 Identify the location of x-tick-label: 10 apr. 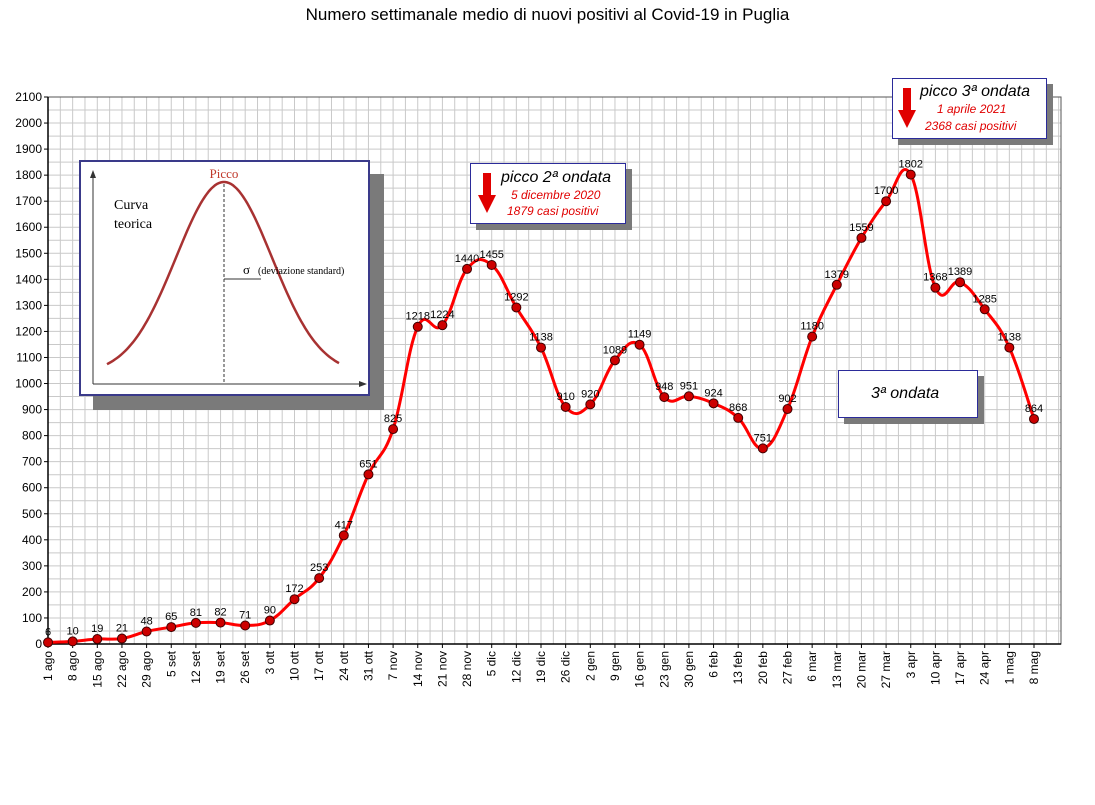
(935, 668).